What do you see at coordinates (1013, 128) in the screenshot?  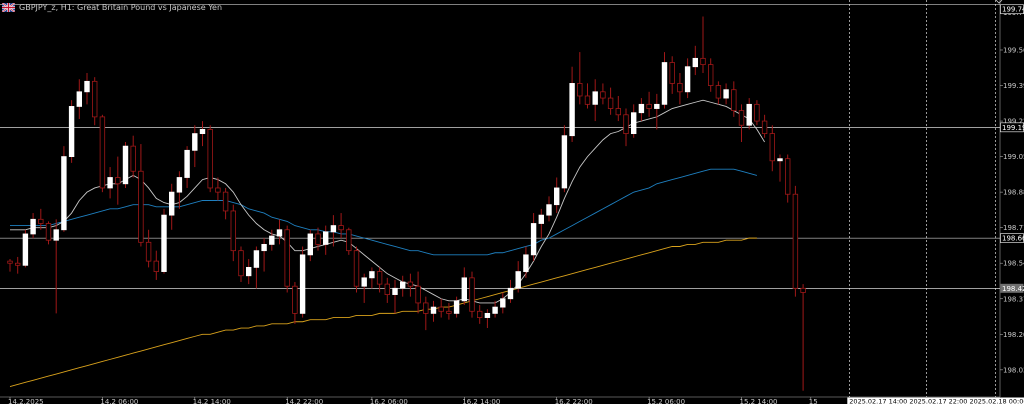 I see `horizontal-line-label-0: 199.19` at bounding box center [1013, 128].